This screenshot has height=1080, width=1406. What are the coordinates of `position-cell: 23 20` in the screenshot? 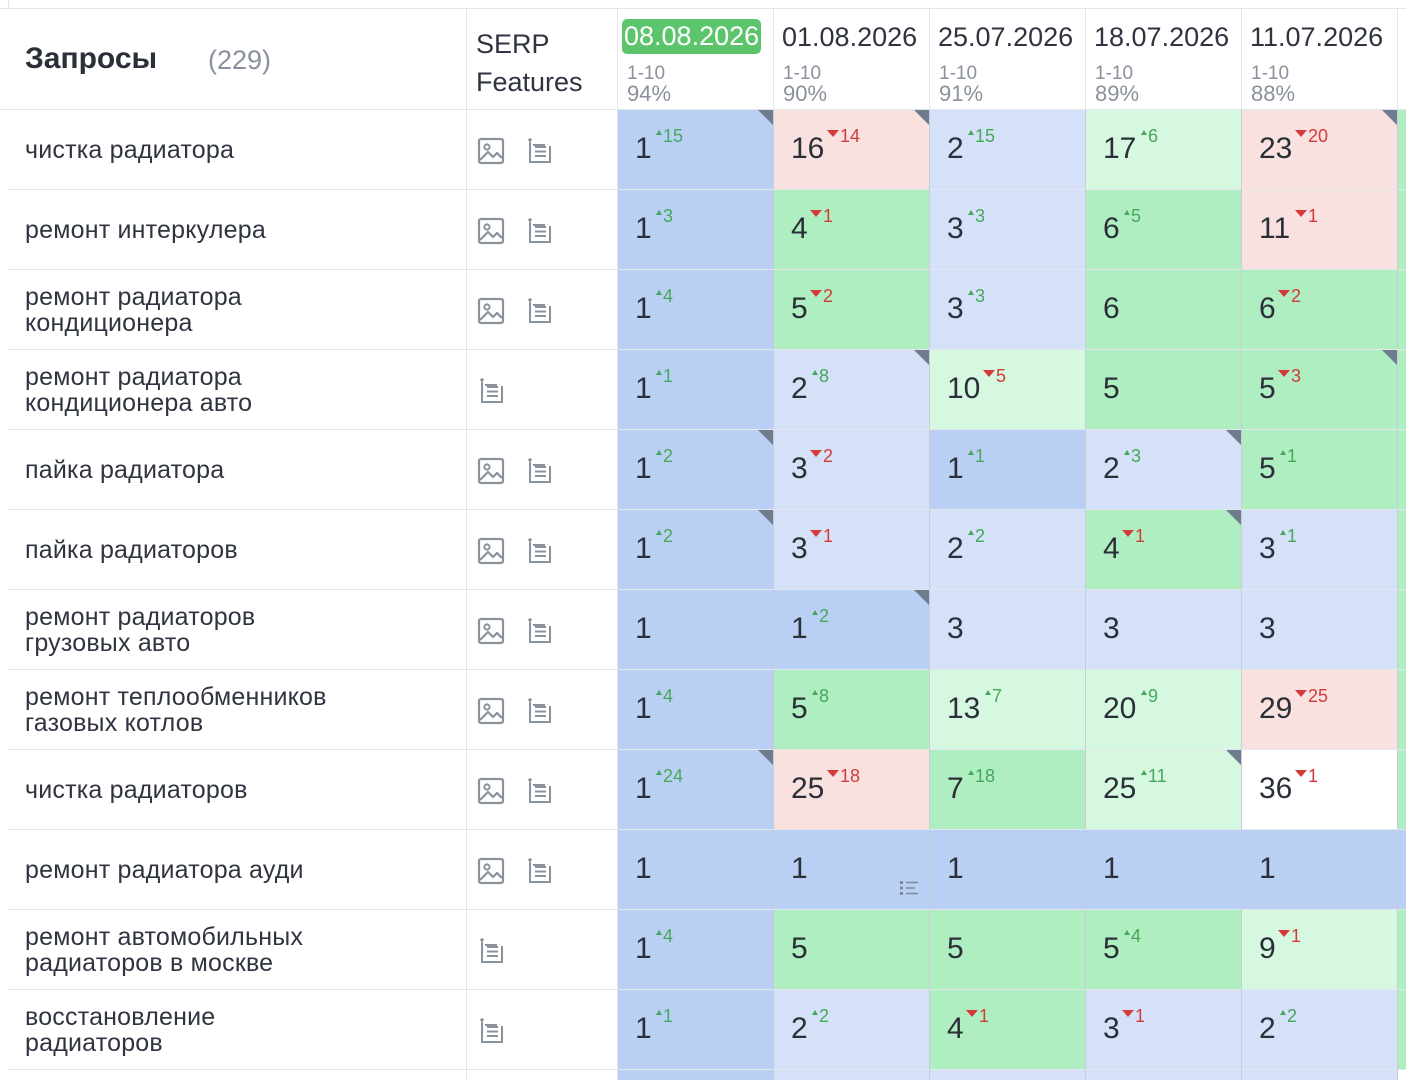 It's located at (1320, 150).